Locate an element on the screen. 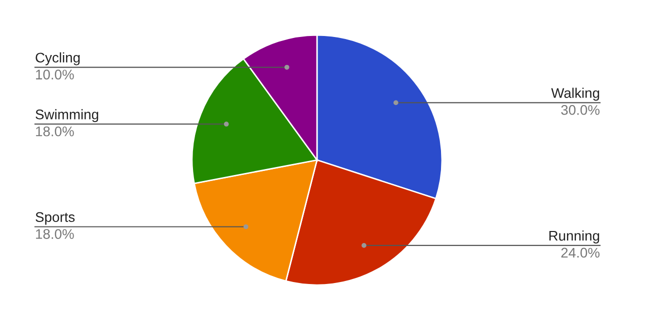 This screenshot has height=321, width=651. slice-label: Running is located at coordinates (574, 237).